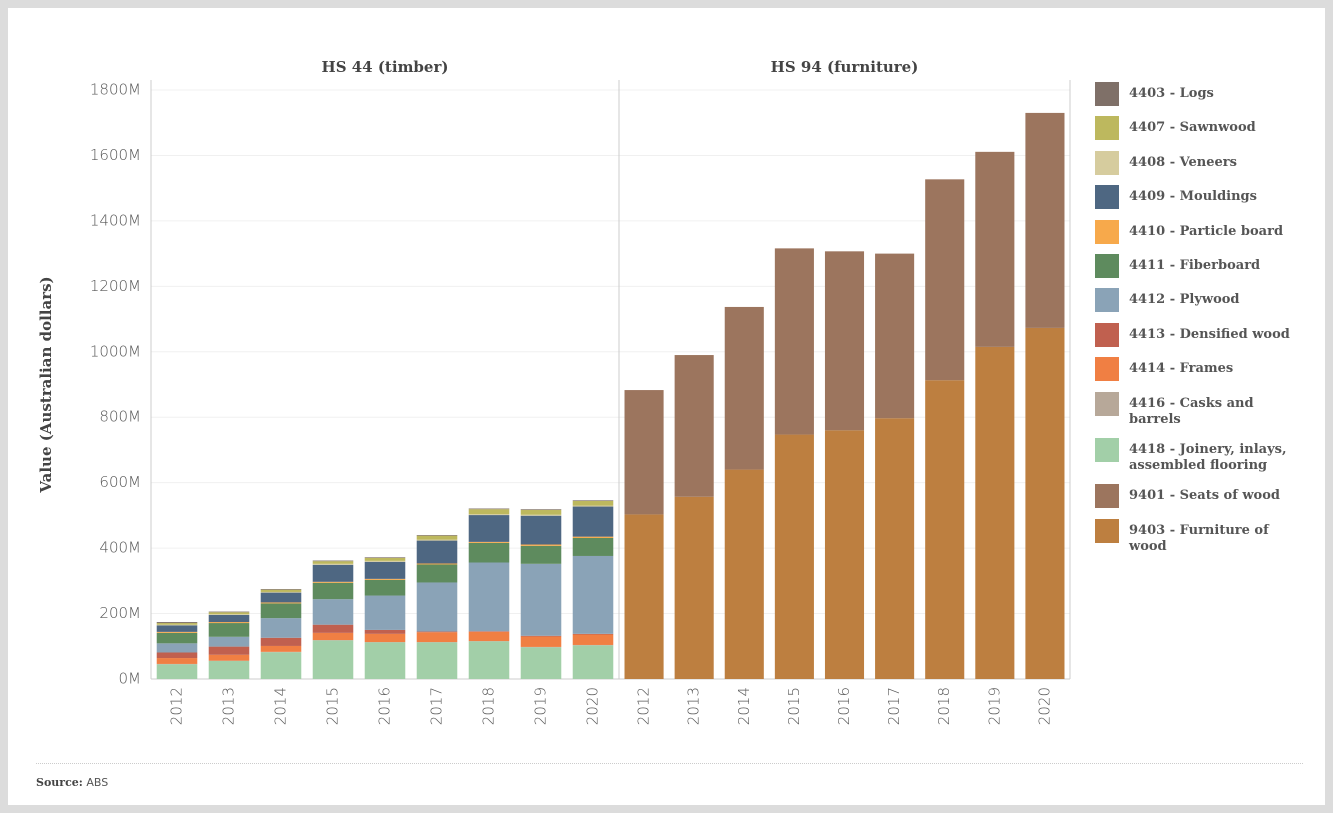 The image size is (1333, 813). I want to click on legend-item: 4412 - Plywood, so click(1202, 300).